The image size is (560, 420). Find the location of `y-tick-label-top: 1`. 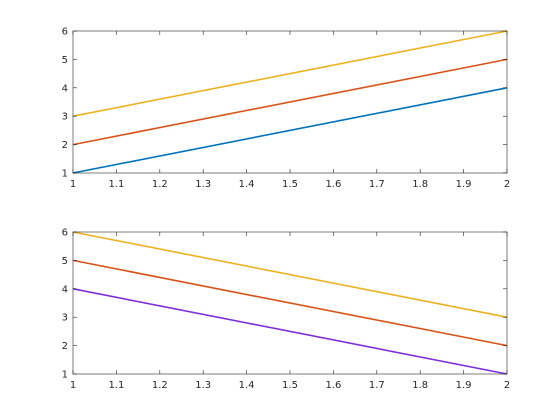

y-tick-label-top: 1 is located at coordinates (65, 174).